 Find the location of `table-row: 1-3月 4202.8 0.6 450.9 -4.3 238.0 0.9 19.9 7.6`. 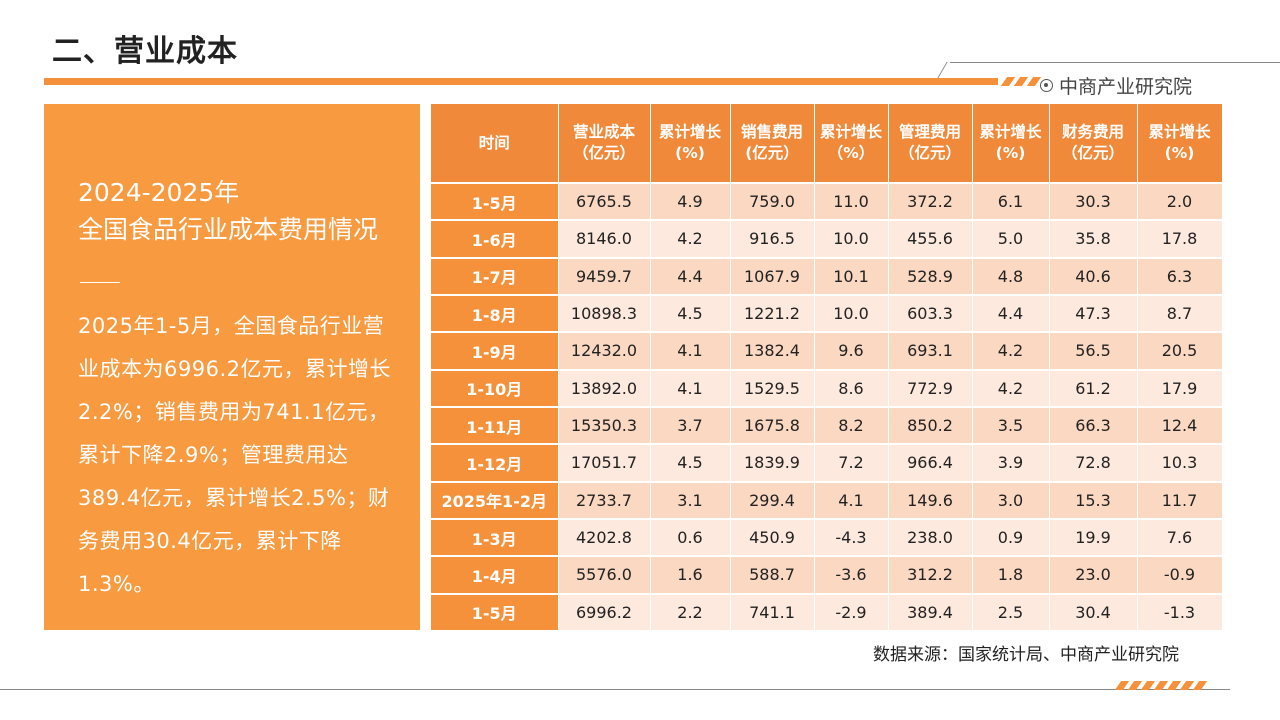

table-row: 1-3月 4202.8 0.6 450.9 -4.3 238.0 0.9 19.9 7.6 is located at coordinates (827, 537).